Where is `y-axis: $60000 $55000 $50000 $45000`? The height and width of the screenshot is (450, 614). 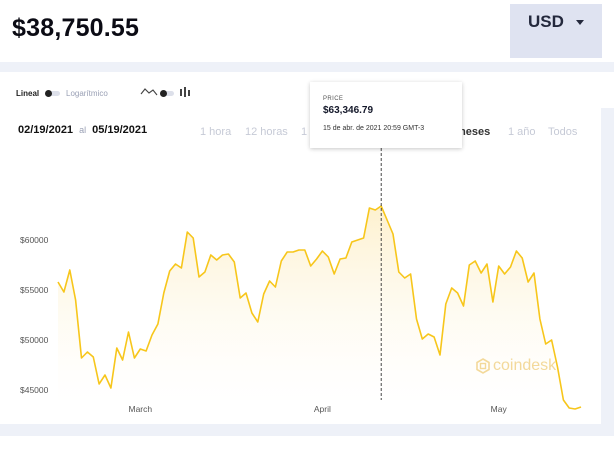
y-axis: $60000 $55000 $50000 $45000 is located at coordinates (34, 315).